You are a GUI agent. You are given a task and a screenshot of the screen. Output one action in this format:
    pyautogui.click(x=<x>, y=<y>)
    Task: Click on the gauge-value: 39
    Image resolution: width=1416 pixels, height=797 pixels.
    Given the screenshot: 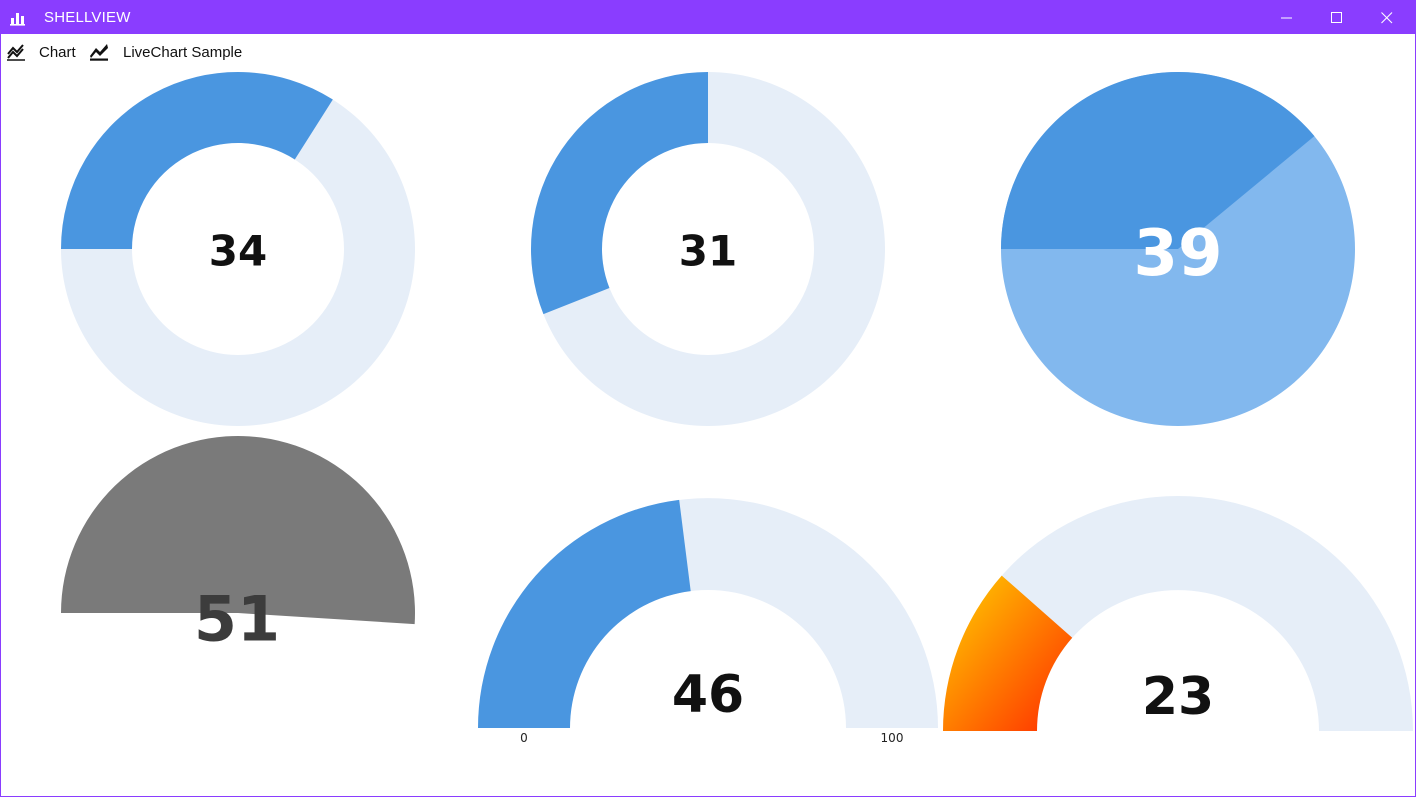 What is the action you would take?
    pyautogui.click(x=1177, y=254)
    